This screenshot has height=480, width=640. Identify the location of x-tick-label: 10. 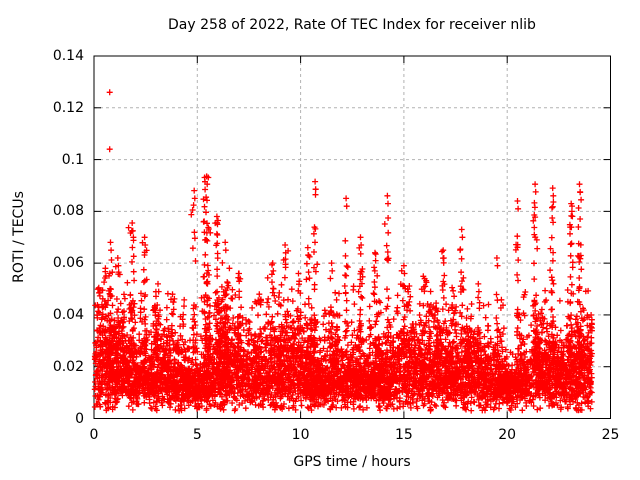
(300, 435).